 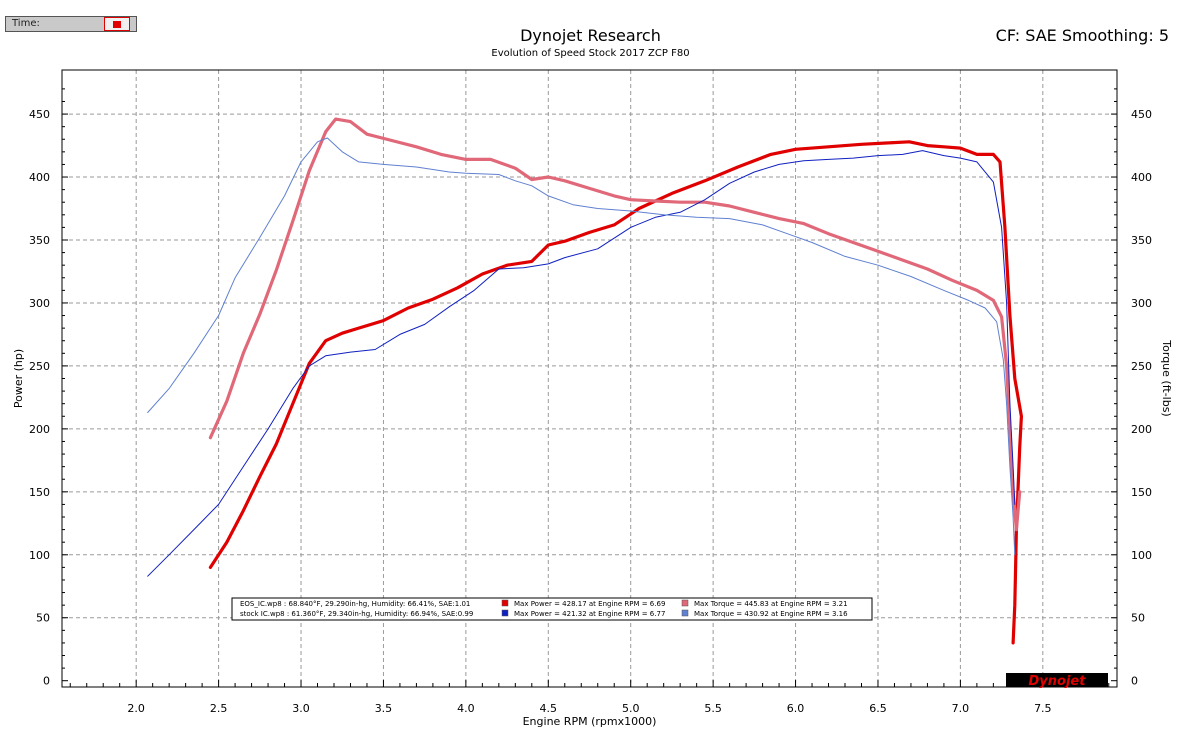 What do you see at coordinates (549, 708) in the screenshot?
I see `x-tick-label: 4.5` at bounding box center [549, 708].